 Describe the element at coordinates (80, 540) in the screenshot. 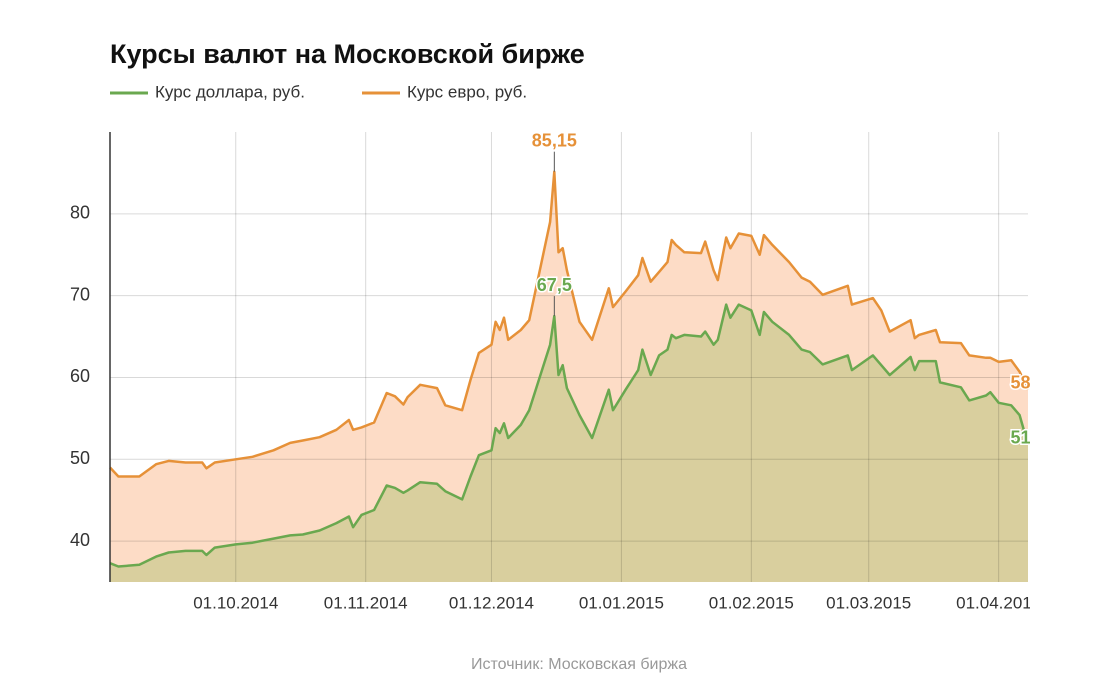

I see `y-tick-label: 40` at that location.